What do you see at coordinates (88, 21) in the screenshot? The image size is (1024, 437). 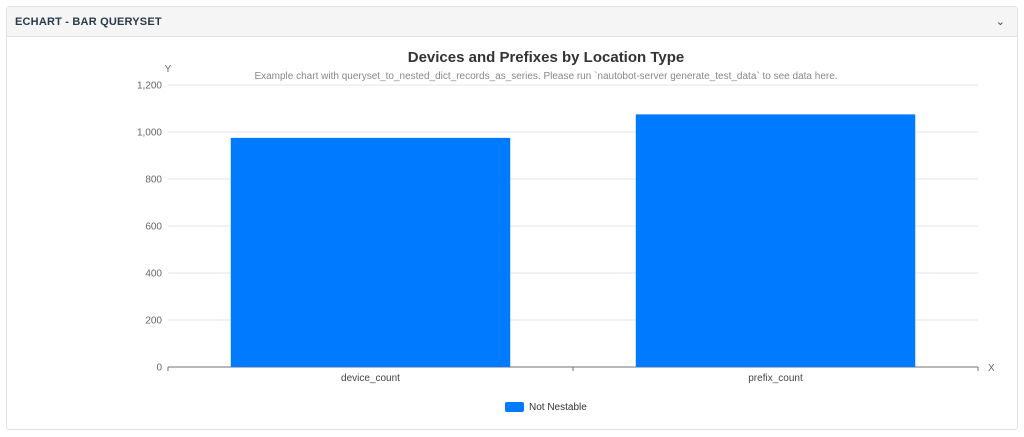 I see `panel-title: ECHART - BAR QUERYSET` at bounding box center [88, 21].